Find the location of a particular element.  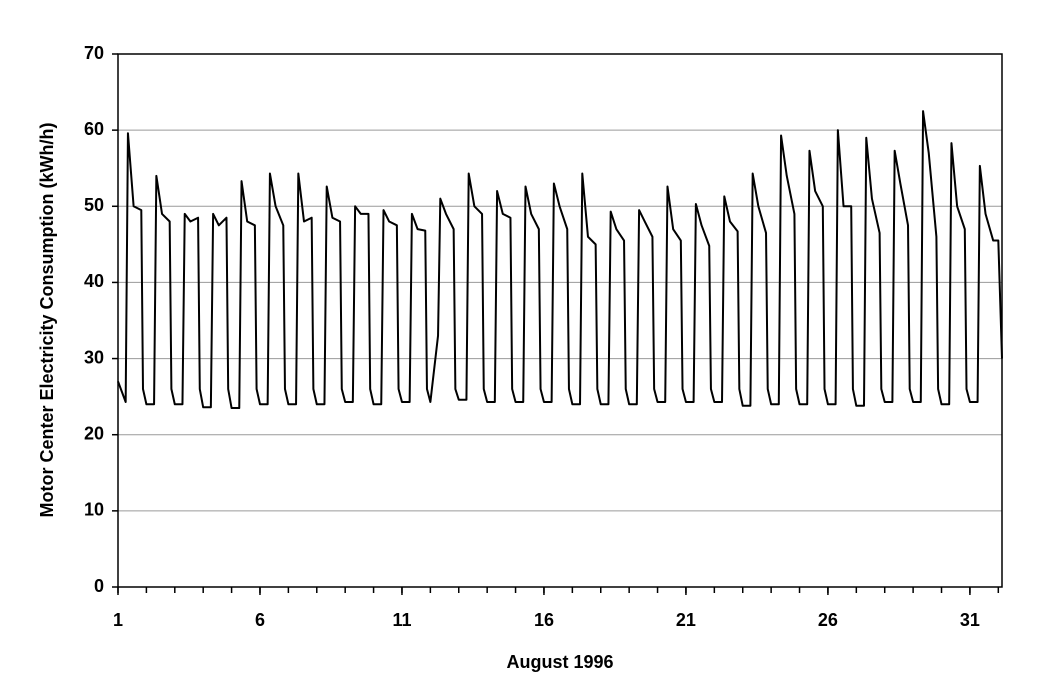

x-tick-label: 16 is located at coordinates (544, 620).